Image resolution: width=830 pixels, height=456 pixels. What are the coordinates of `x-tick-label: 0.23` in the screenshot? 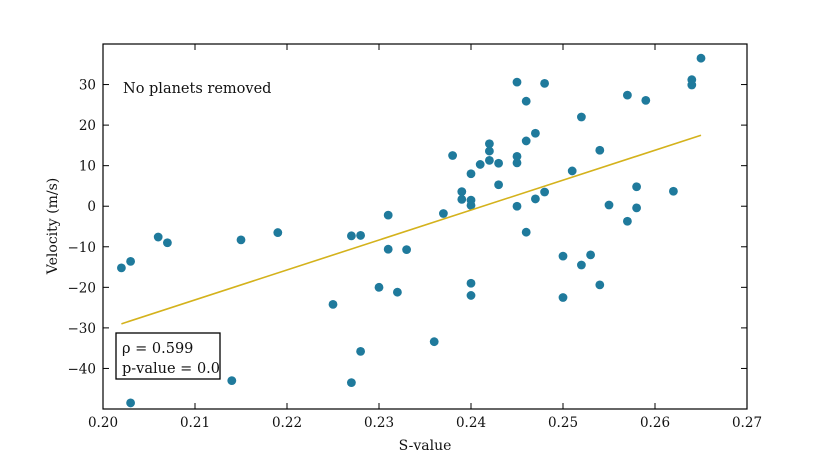 It's located at (379, 423).